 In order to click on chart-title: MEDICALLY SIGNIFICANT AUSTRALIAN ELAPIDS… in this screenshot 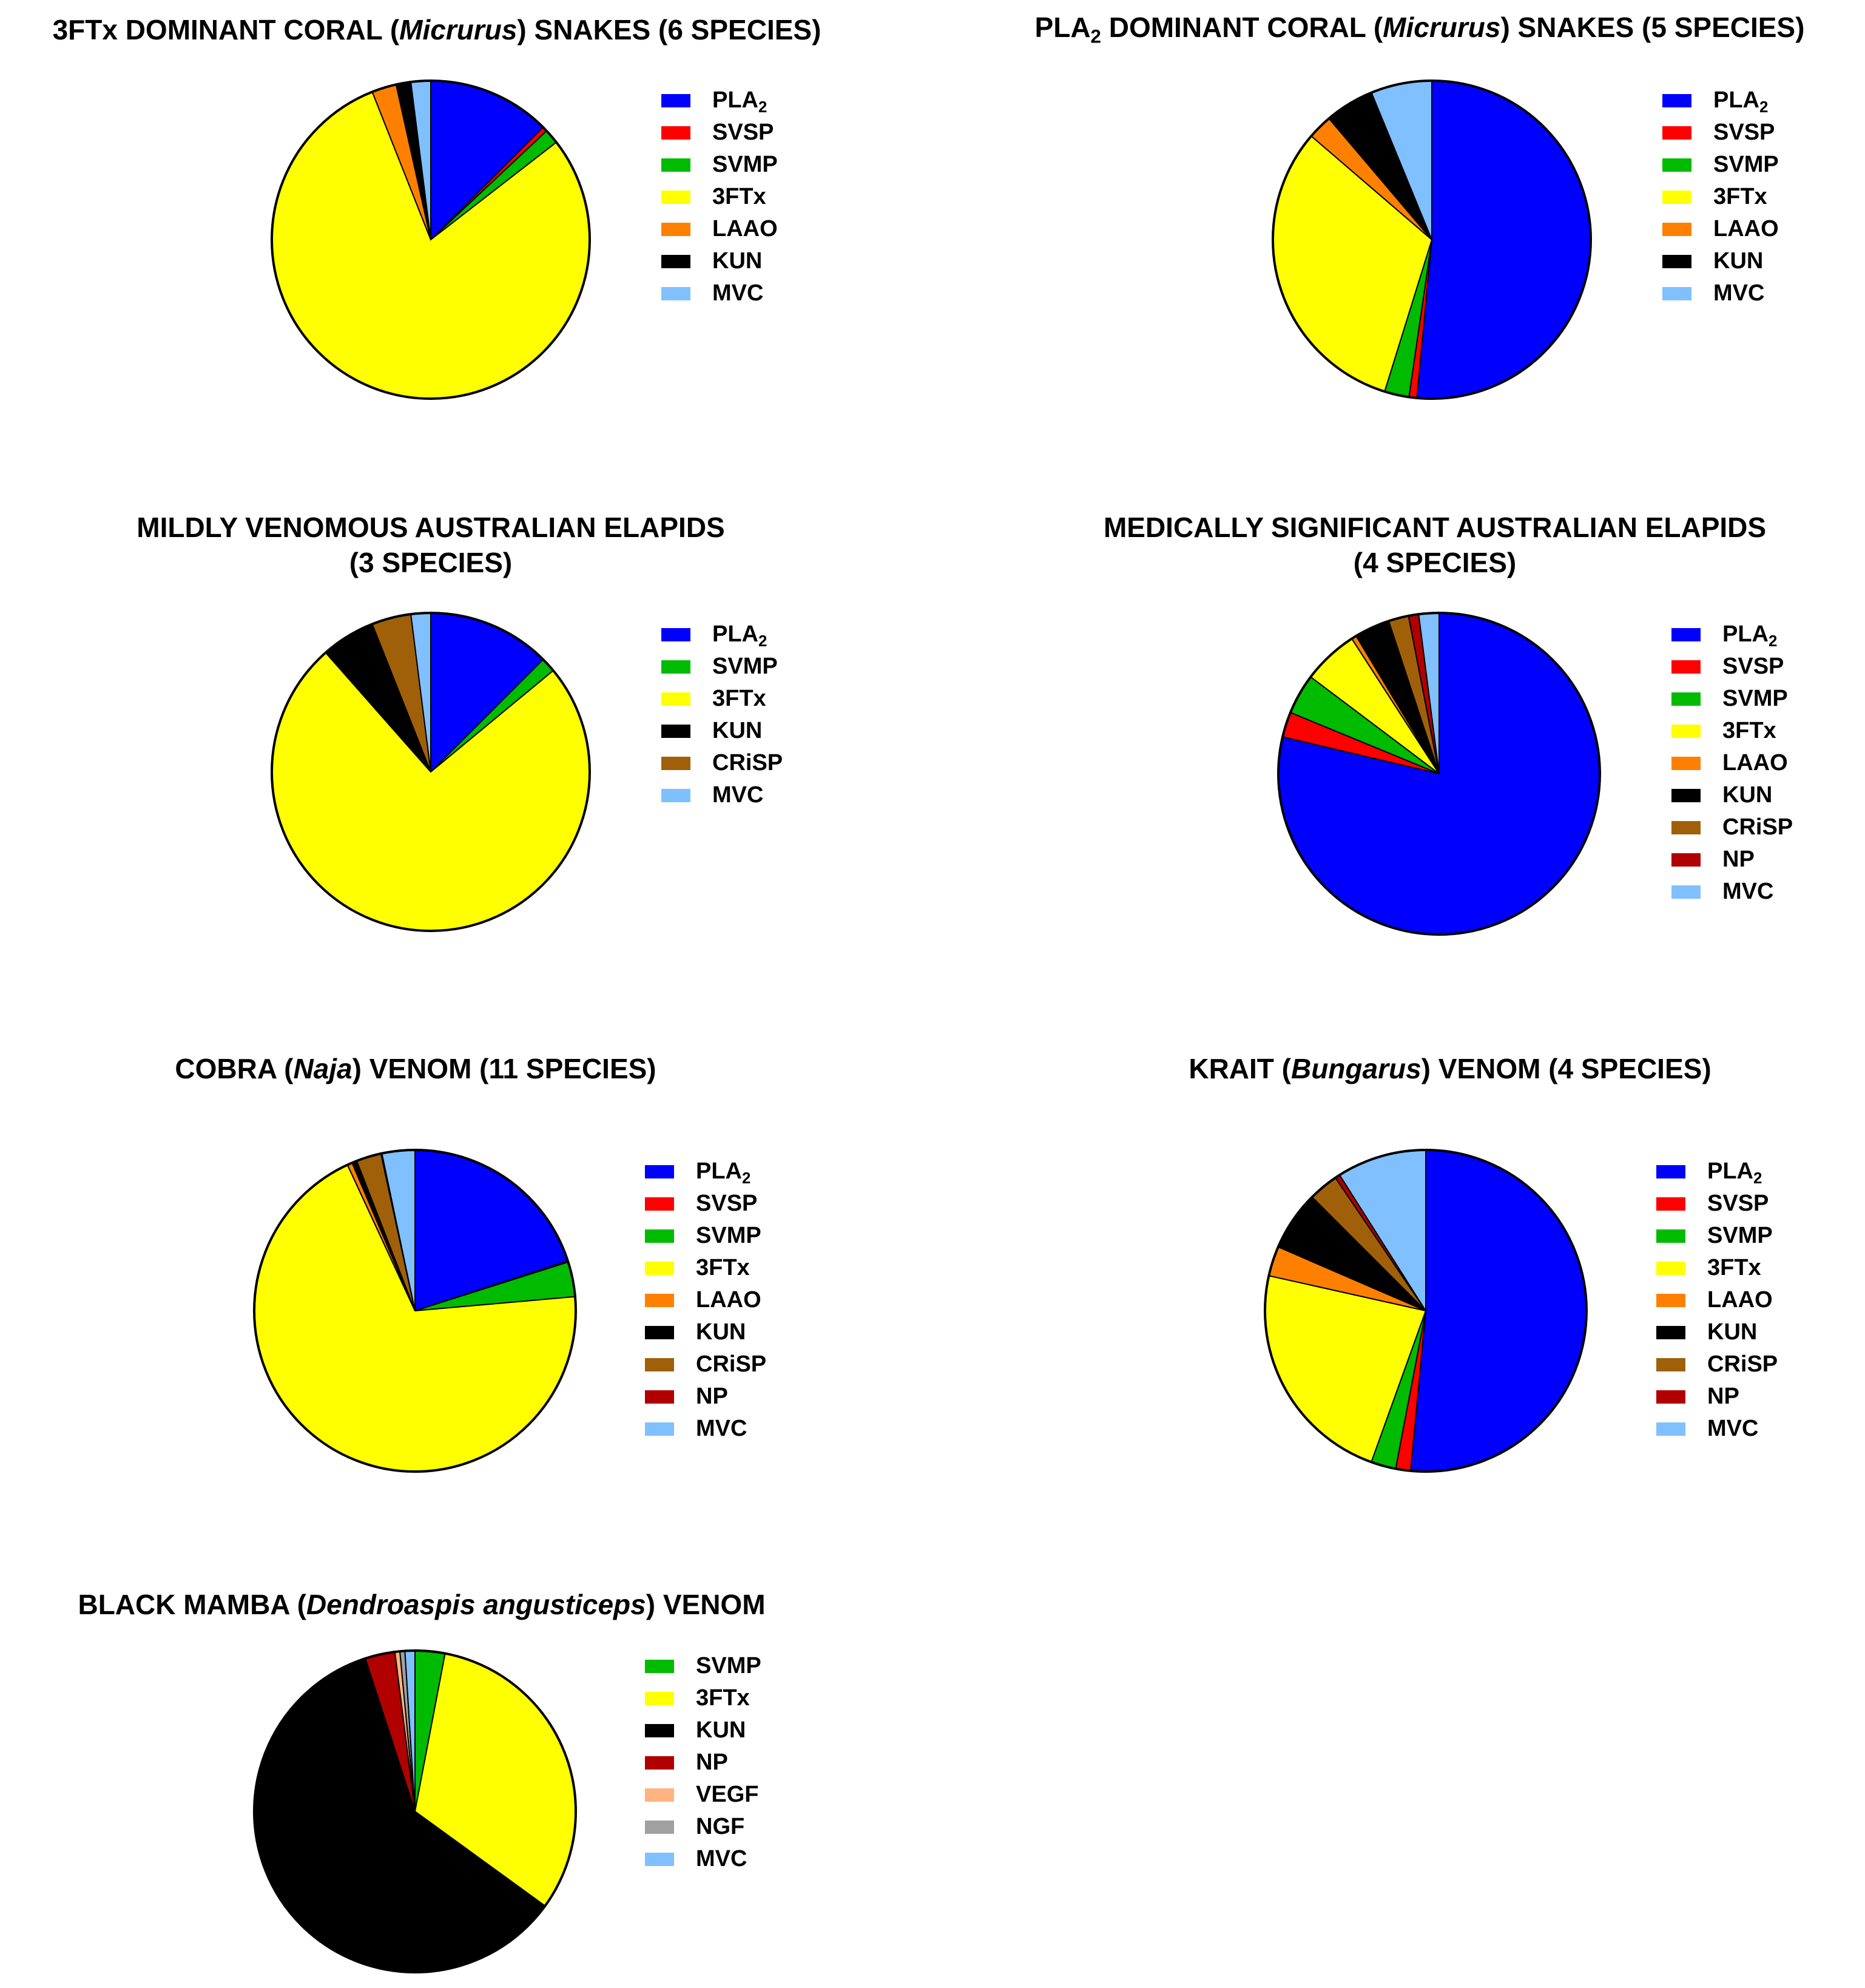, I will do `click(1434, 545)`.